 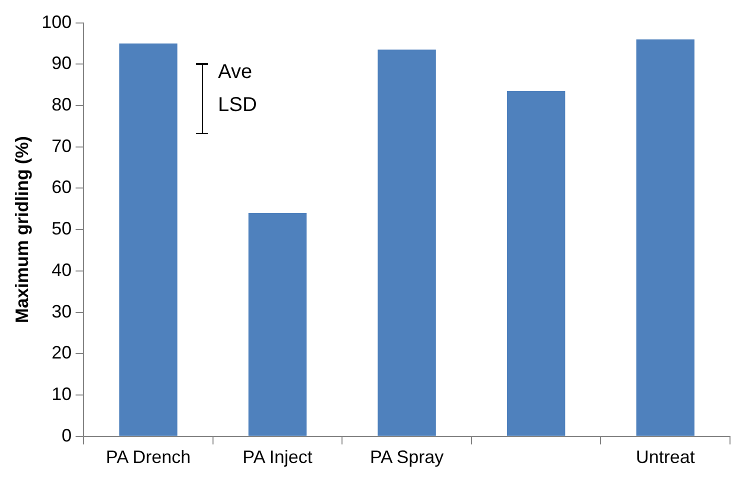 I want to click on y-tick-label: 10, so click(x=62, y=394).